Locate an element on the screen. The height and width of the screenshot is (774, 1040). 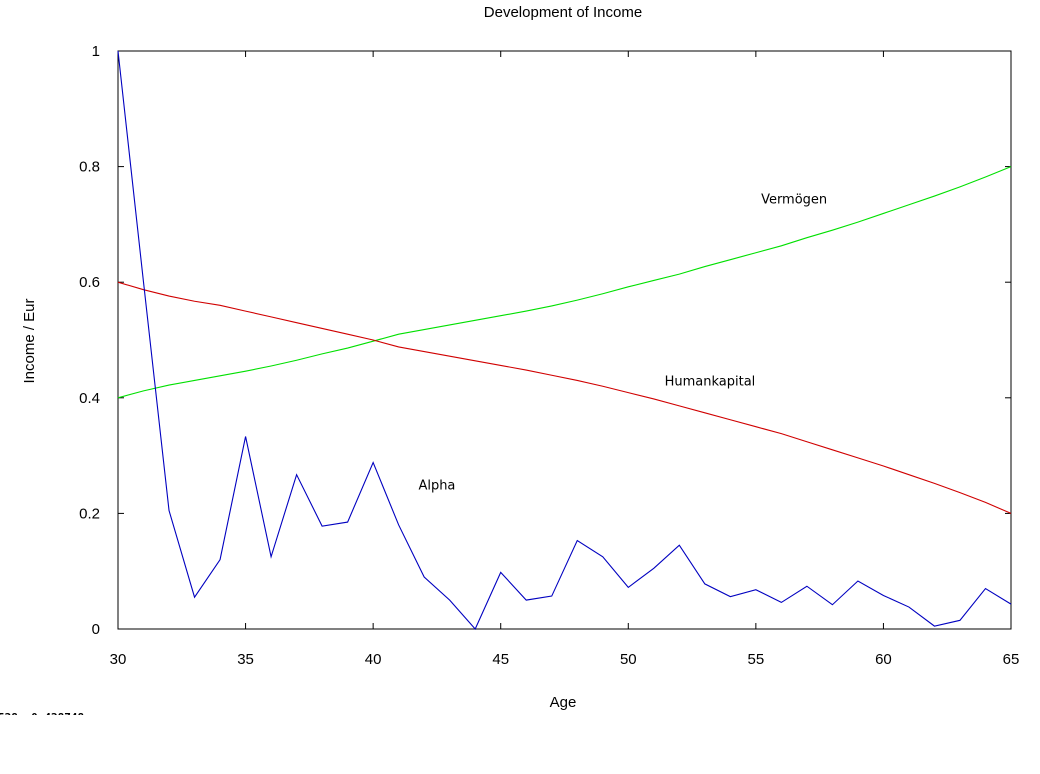
y-tick-label: 0 is located at coordinates (96, 629).